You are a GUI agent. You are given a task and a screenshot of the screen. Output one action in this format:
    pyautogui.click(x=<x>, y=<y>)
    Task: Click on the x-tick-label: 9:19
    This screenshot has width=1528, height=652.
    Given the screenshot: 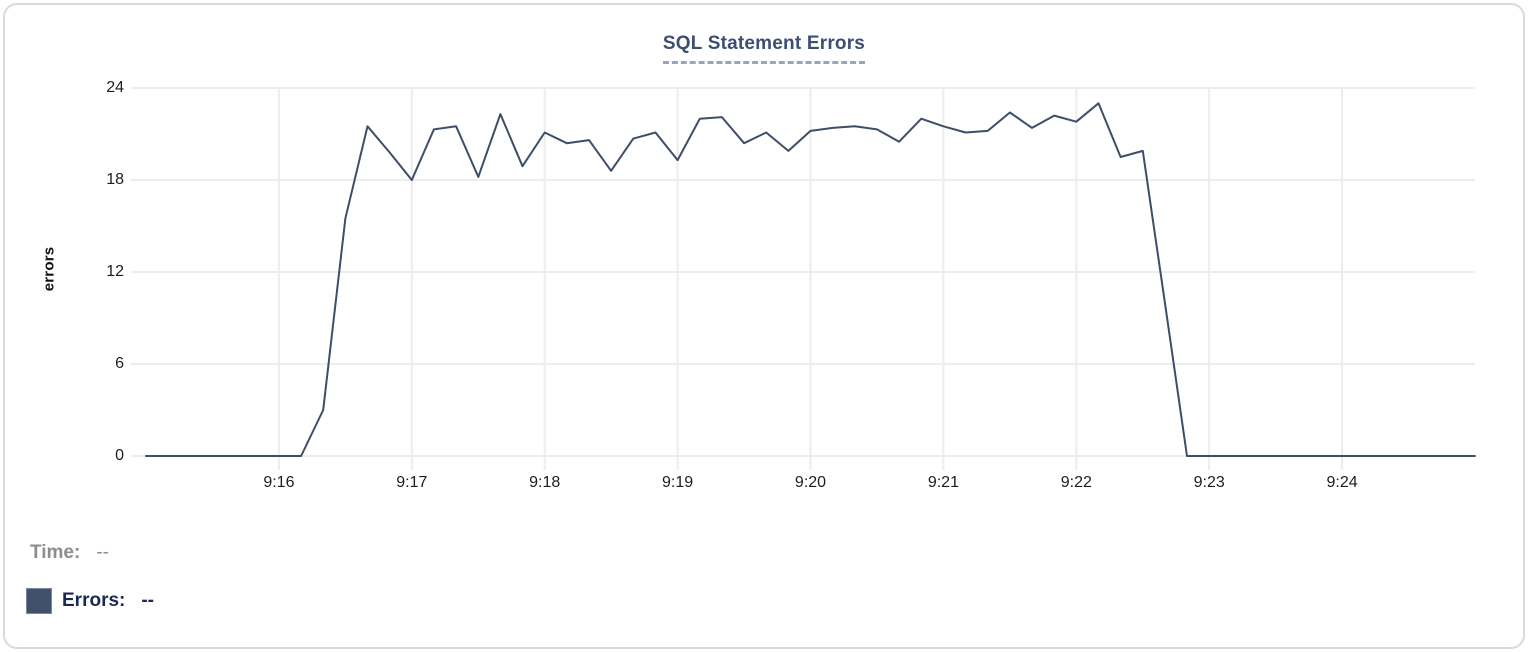 What is the action you would take?
    pyautogui.click(x=678, y=482)
    